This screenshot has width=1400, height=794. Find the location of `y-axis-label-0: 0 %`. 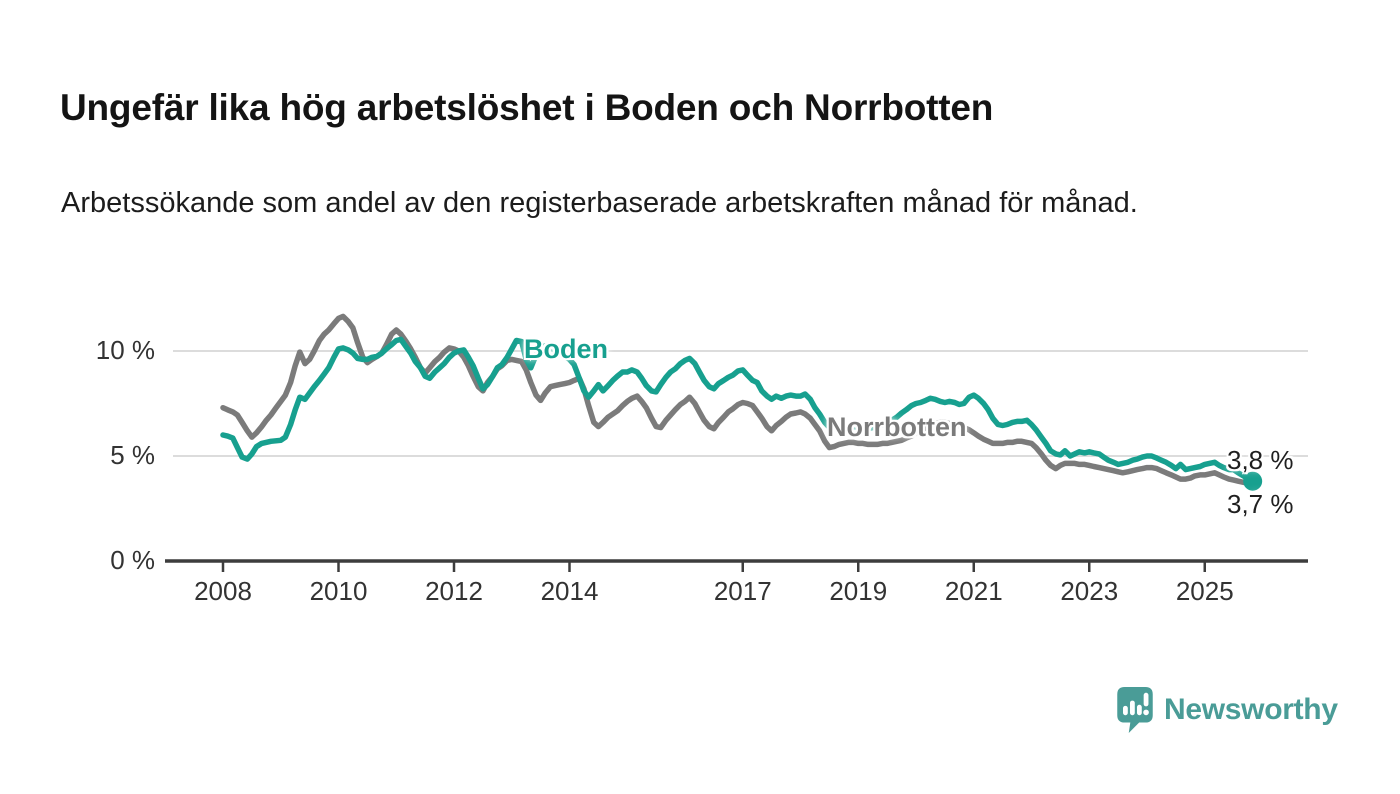

y-axis-label-0: 0 % is located at coordinates (132, 559).